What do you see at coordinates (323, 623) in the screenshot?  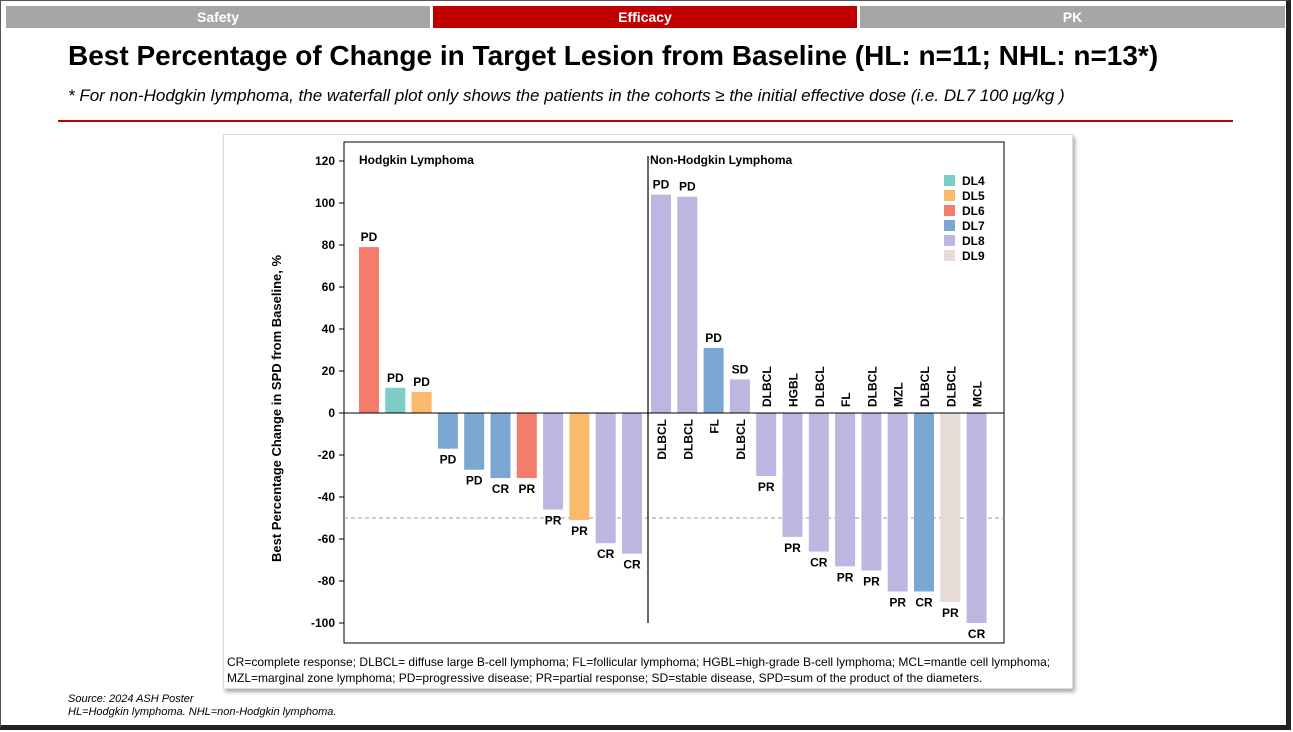 I see `y-tick-label: -100` at bounding box center [323, 623].